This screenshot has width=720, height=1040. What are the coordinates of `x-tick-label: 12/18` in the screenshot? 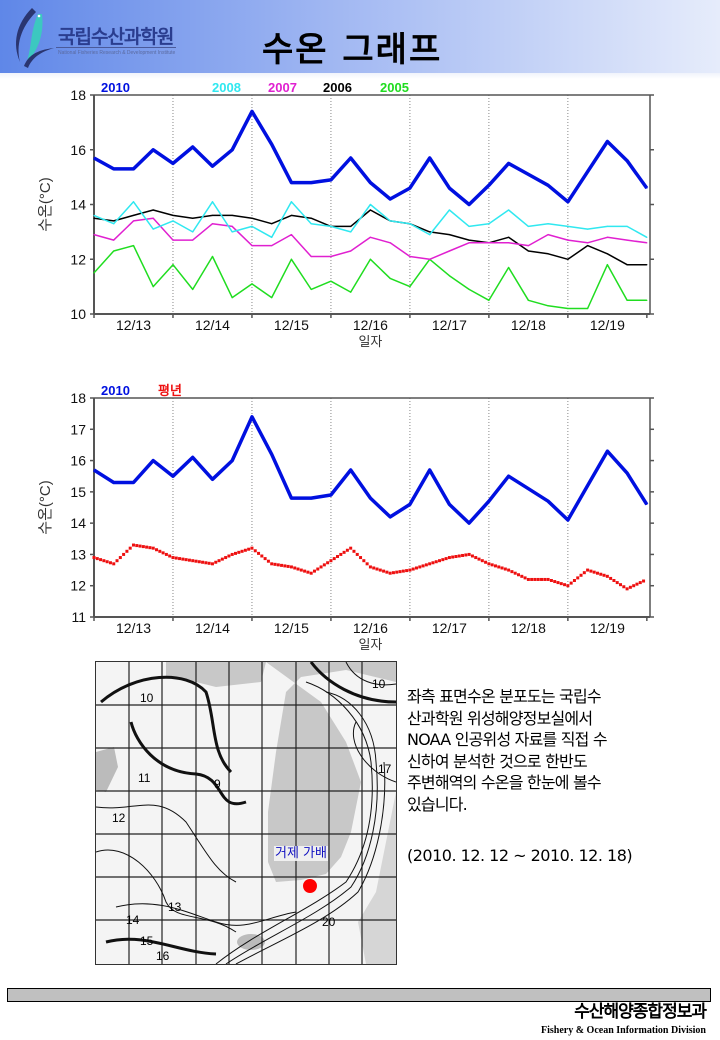 It's located at (528, 325).